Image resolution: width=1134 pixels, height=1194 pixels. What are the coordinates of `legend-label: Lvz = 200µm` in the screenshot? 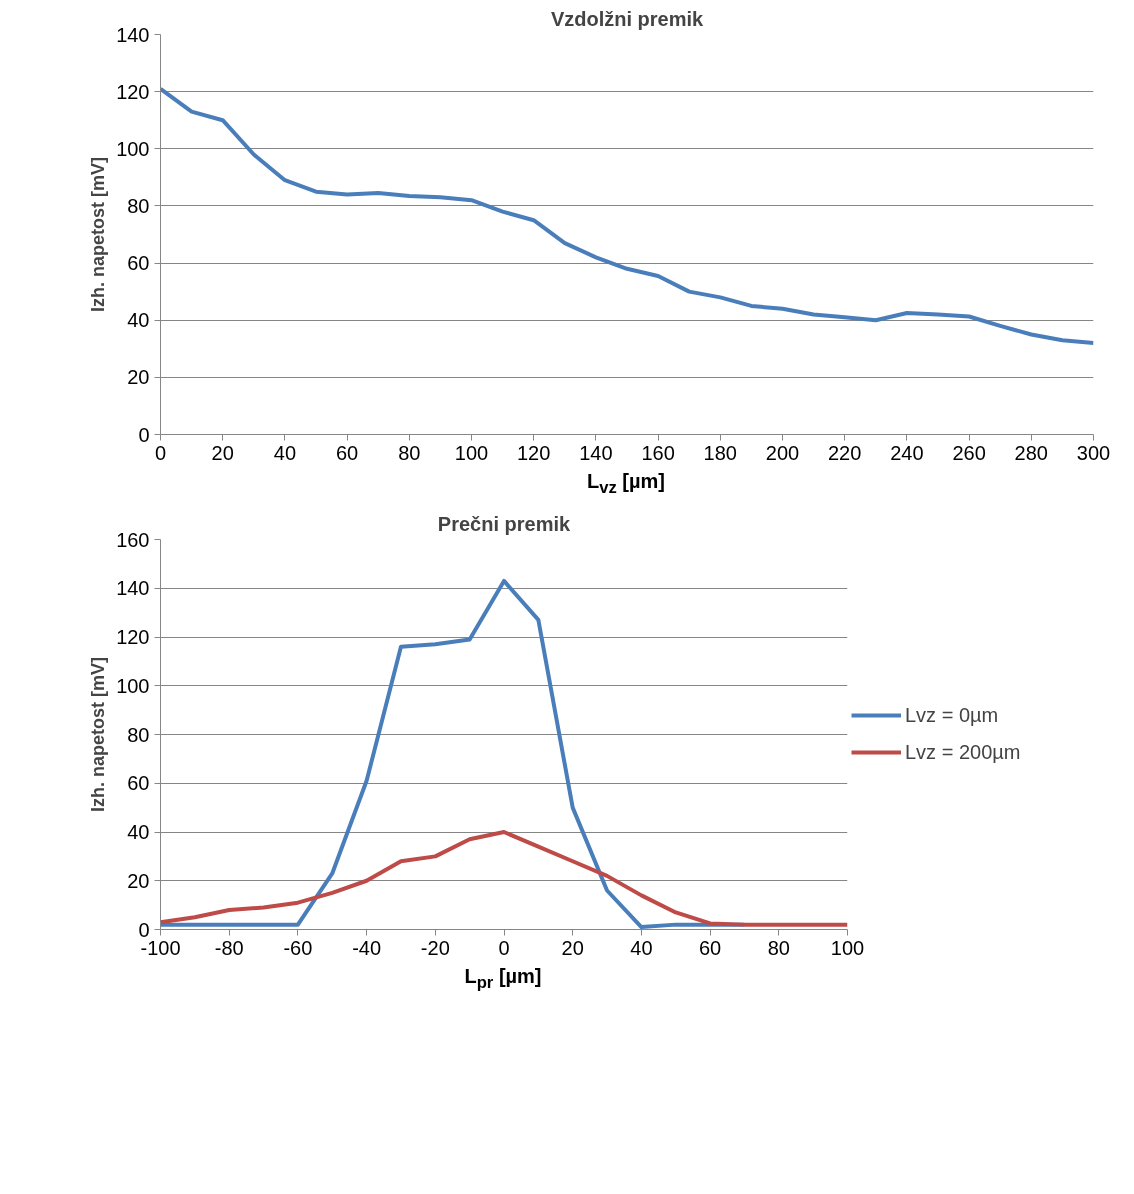 It's located at (963, 752).